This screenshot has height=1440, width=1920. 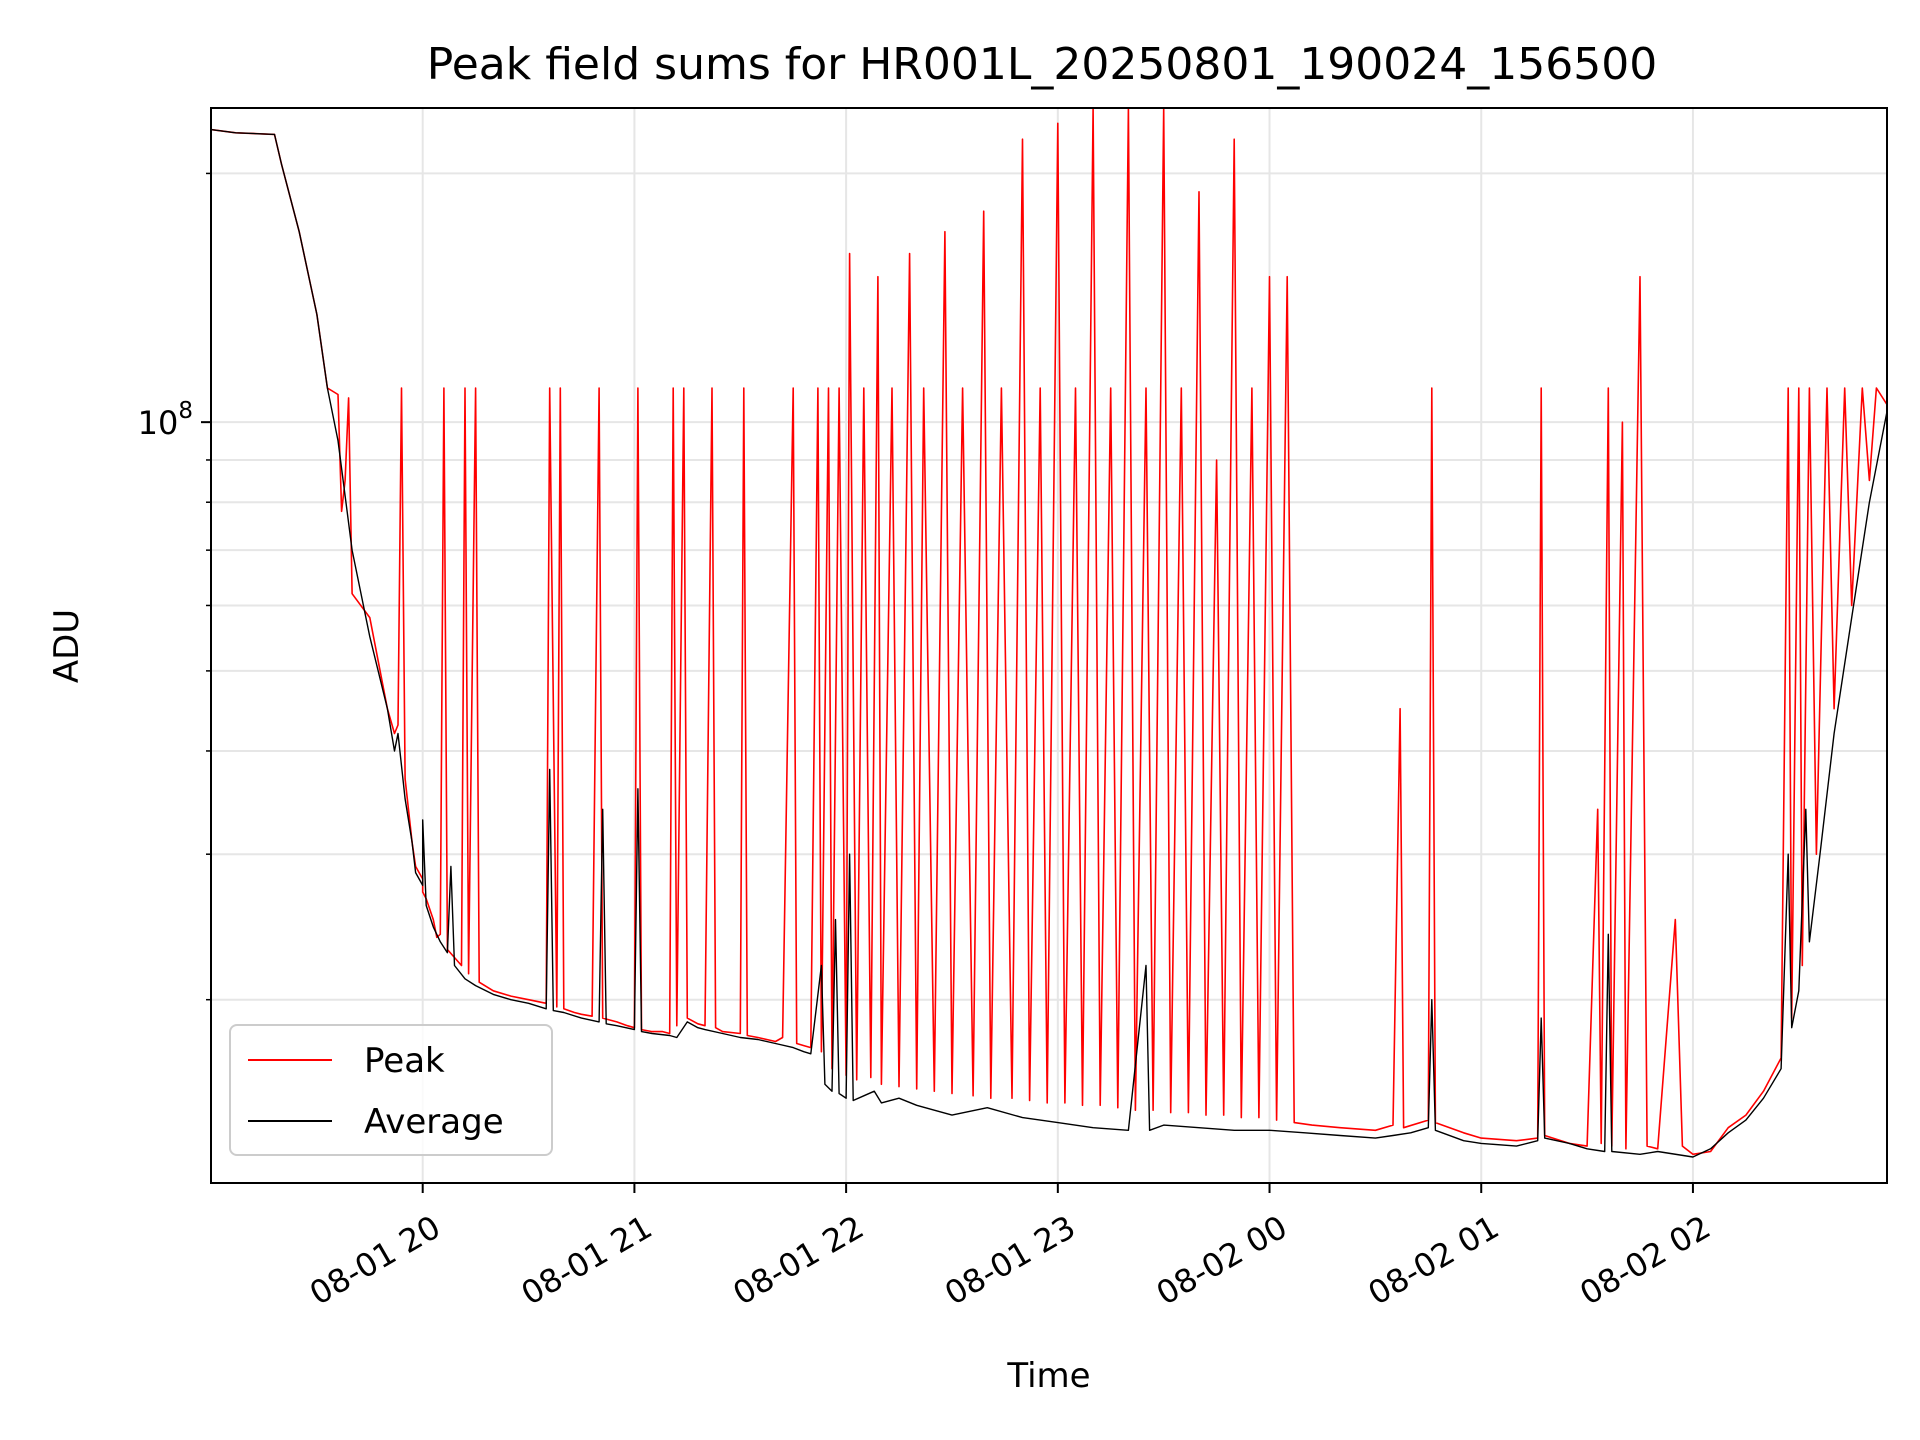 I want to click on y-tick-label: 108, so click(x=165, y=420).